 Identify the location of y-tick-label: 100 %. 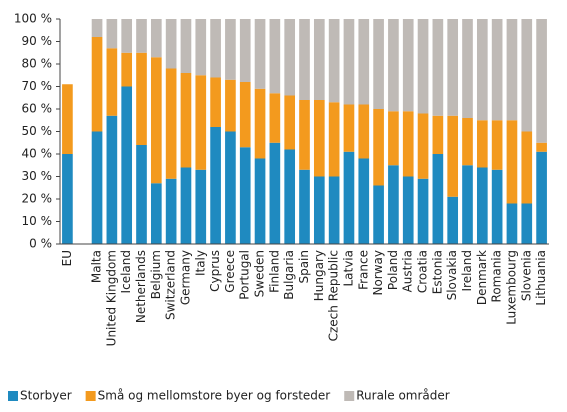
(33, 19).